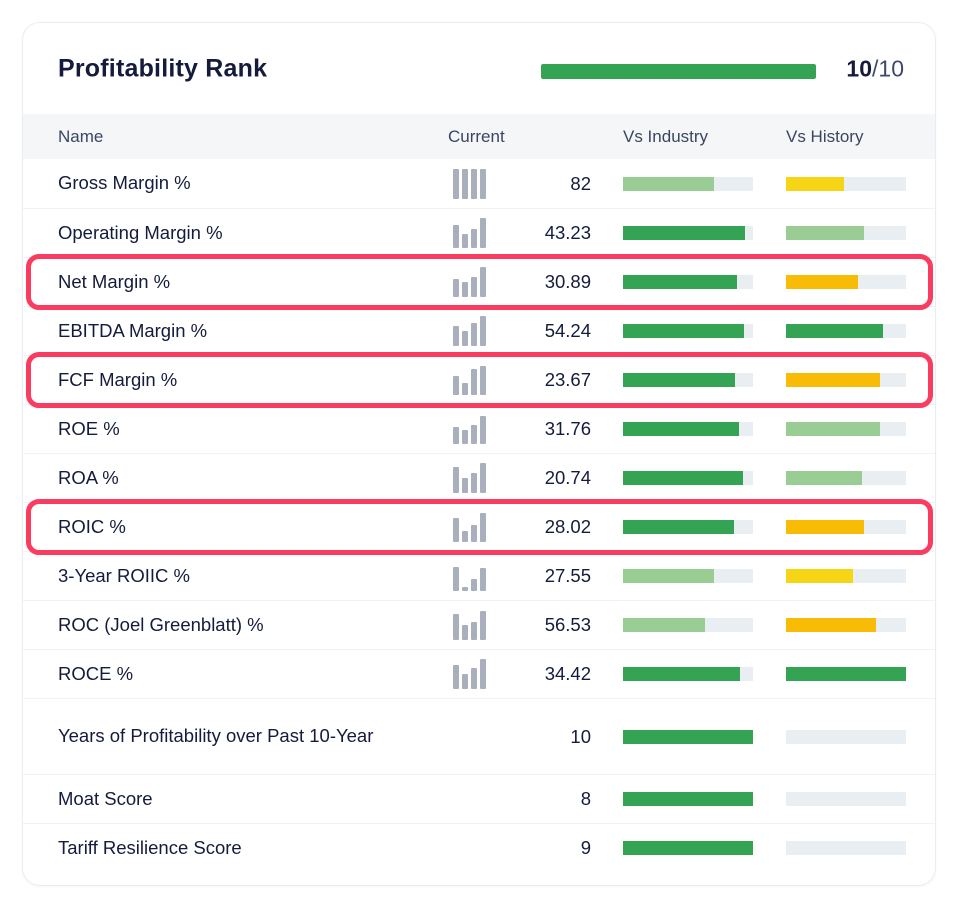 Image resolution: width=958 pixels, height=908 pixels. What do you see at coordinates (96, 673) in the screenshot?
I see `metric-name: ROCE %` at bounding box center [96, 673].